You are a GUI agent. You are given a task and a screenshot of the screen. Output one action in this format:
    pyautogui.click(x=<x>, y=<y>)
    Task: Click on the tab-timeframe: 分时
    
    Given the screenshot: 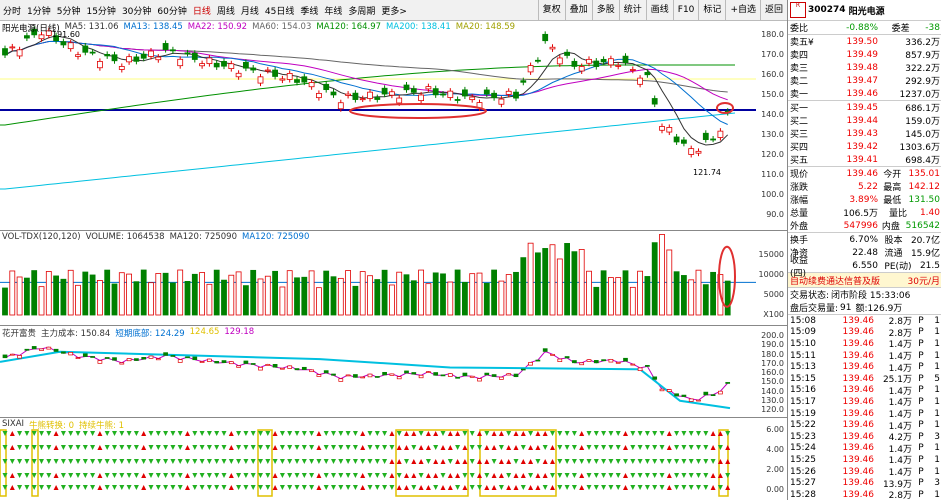 What is the action you would take?
    pyautogui.click(x=12, y=10)
    